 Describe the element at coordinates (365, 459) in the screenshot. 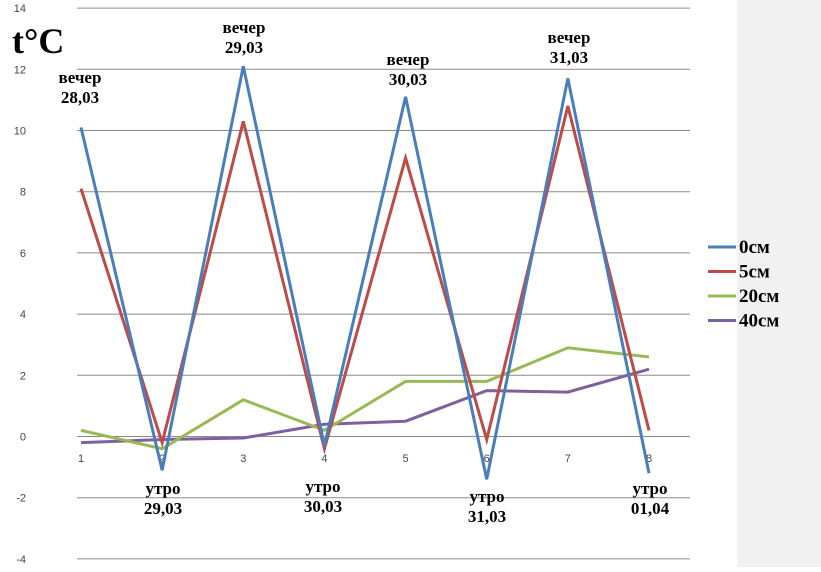

I see `x-axis-ticks: 1 2 3 4 5 6 7 8` at that location.